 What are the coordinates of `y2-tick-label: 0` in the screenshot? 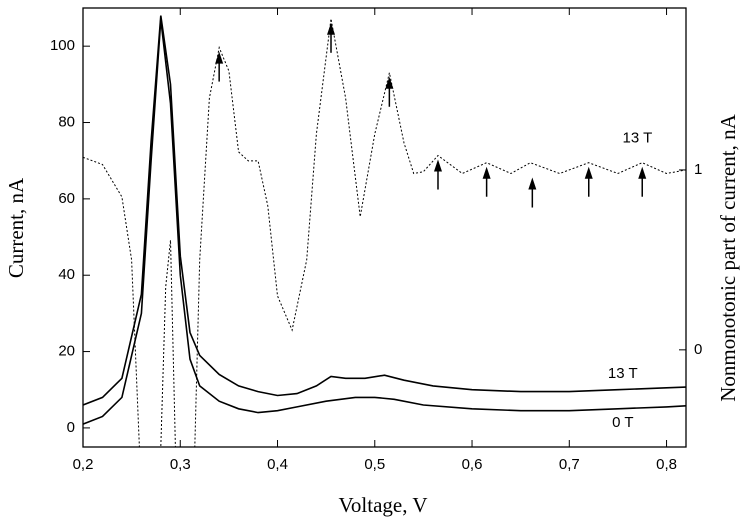 It's located at (698, 349).